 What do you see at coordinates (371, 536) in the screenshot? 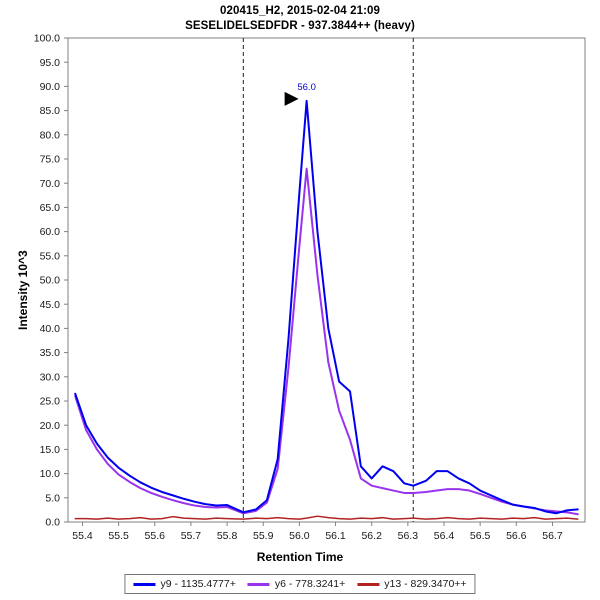
I see `x-tick-label: 56.2` at bounding box center [371, 536].